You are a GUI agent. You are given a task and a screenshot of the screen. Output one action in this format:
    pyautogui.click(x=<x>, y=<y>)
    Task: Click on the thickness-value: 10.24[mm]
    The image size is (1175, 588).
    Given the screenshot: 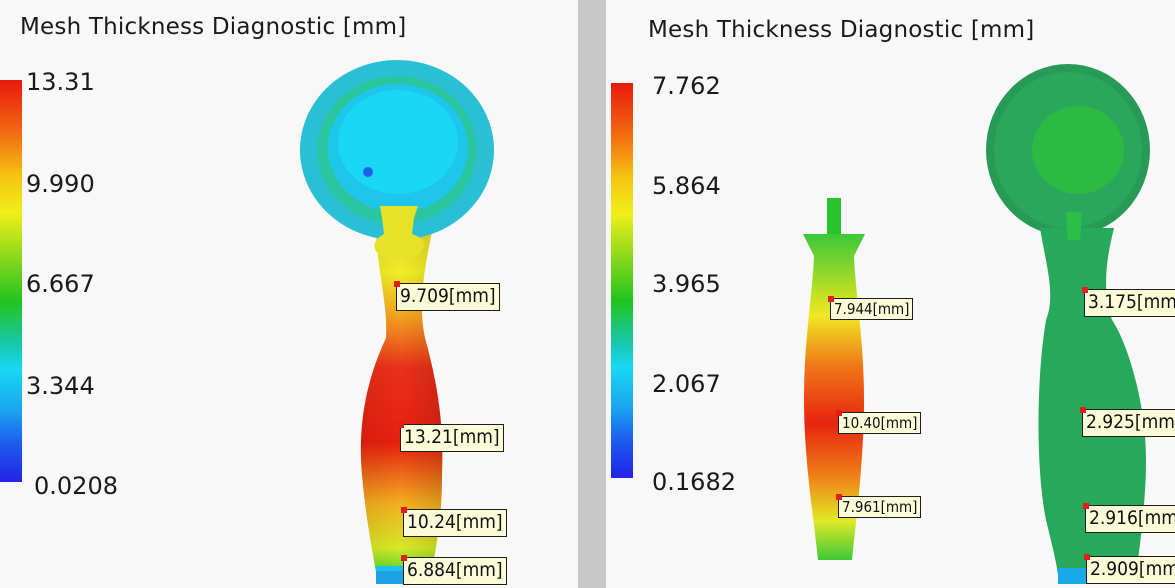 What is the action you would take?
    pyautogui.click(x=455, y=522)
    